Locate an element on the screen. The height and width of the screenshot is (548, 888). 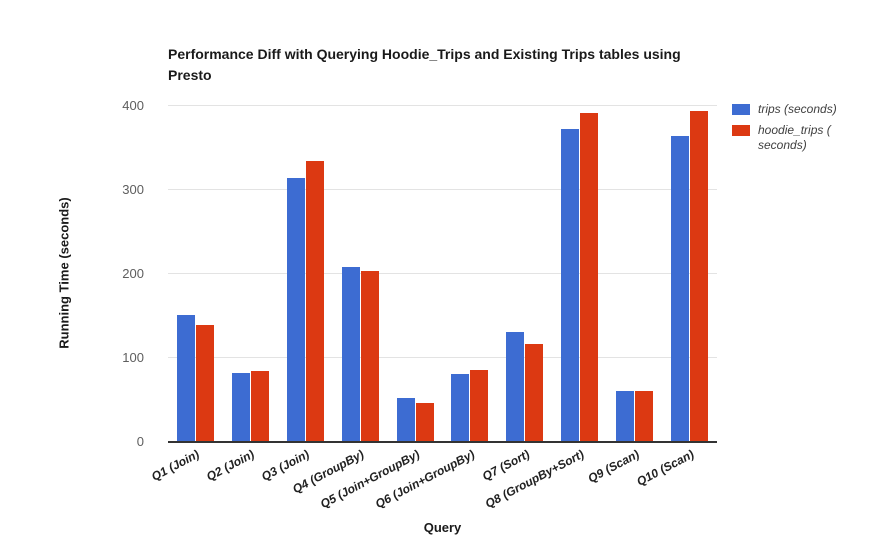
legend-item-hoodie-trips: hoodie_trips ( seconds) is located at coordinates (784, 138).